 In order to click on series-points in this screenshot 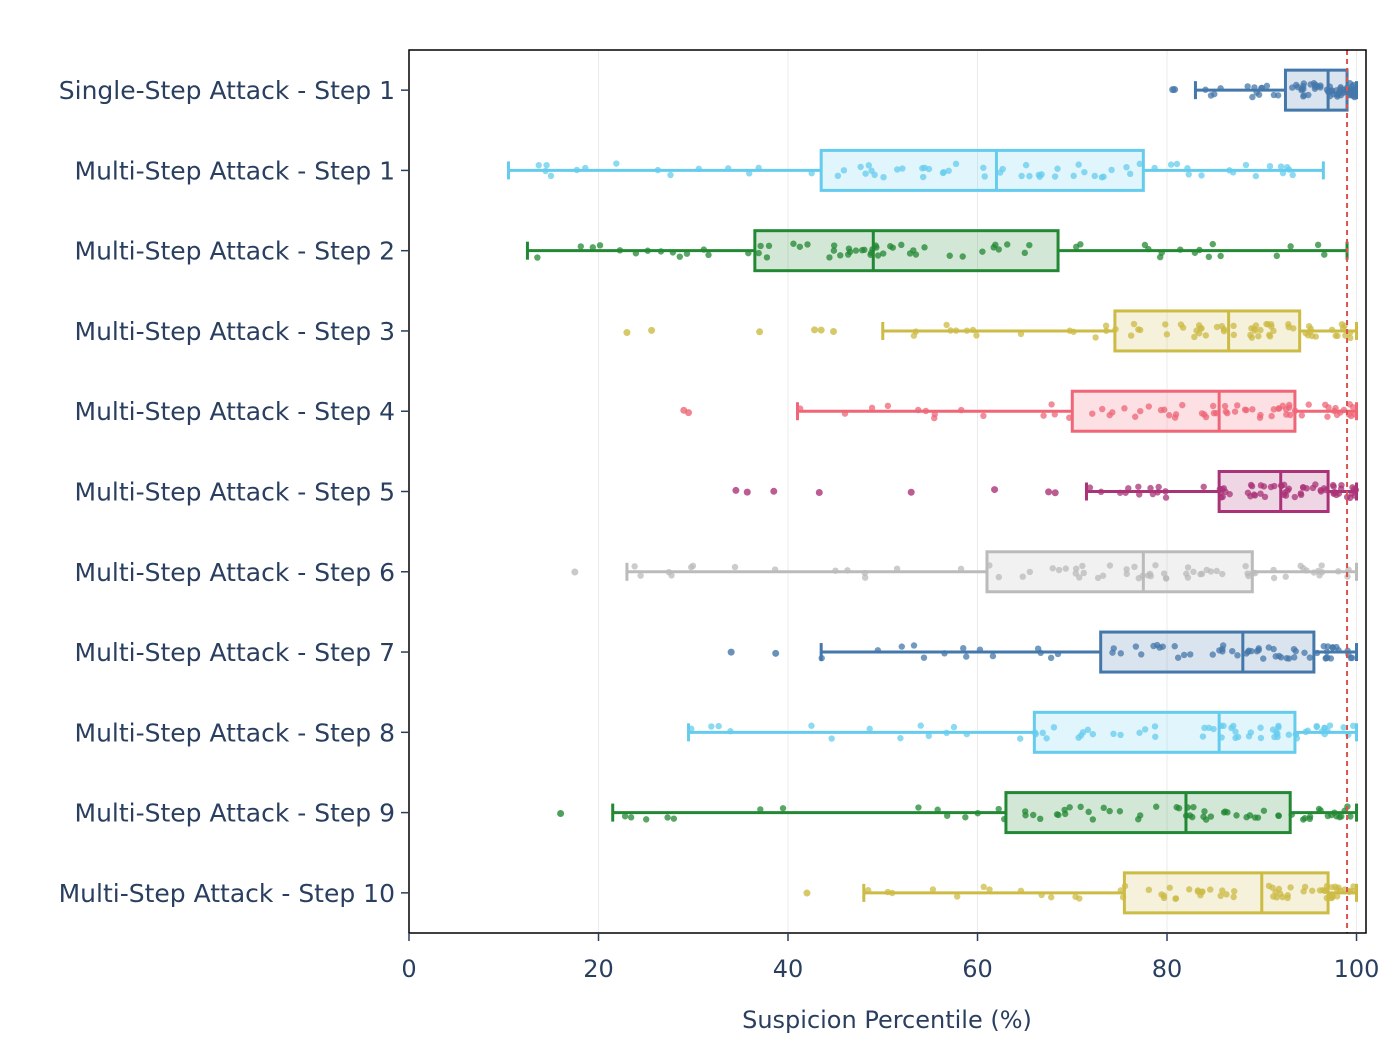, I will do `click(915, 170)`.